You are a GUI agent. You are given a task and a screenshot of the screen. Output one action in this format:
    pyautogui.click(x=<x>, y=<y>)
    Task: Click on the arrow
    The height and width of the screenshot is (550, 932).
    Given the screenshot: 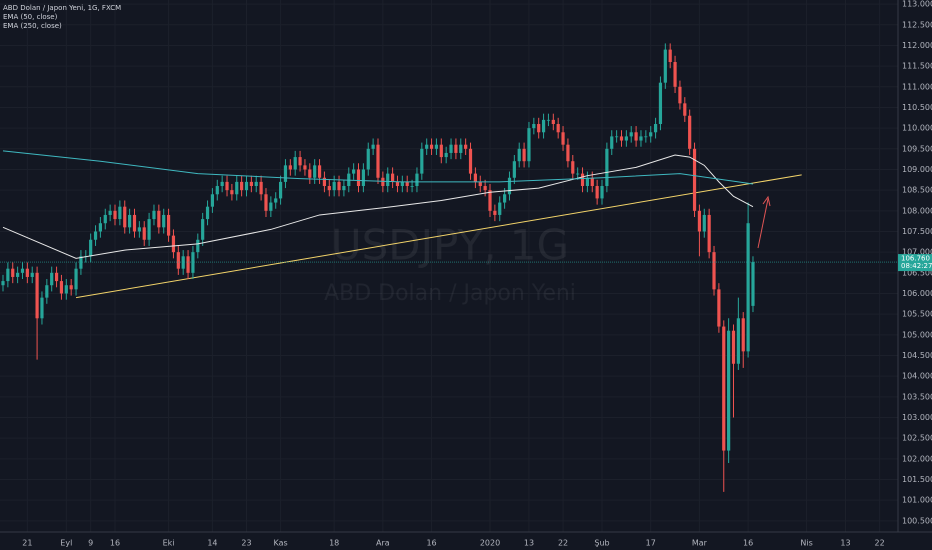 What is the action you would take?
    pyautogui.click(x=764, y=222)
    